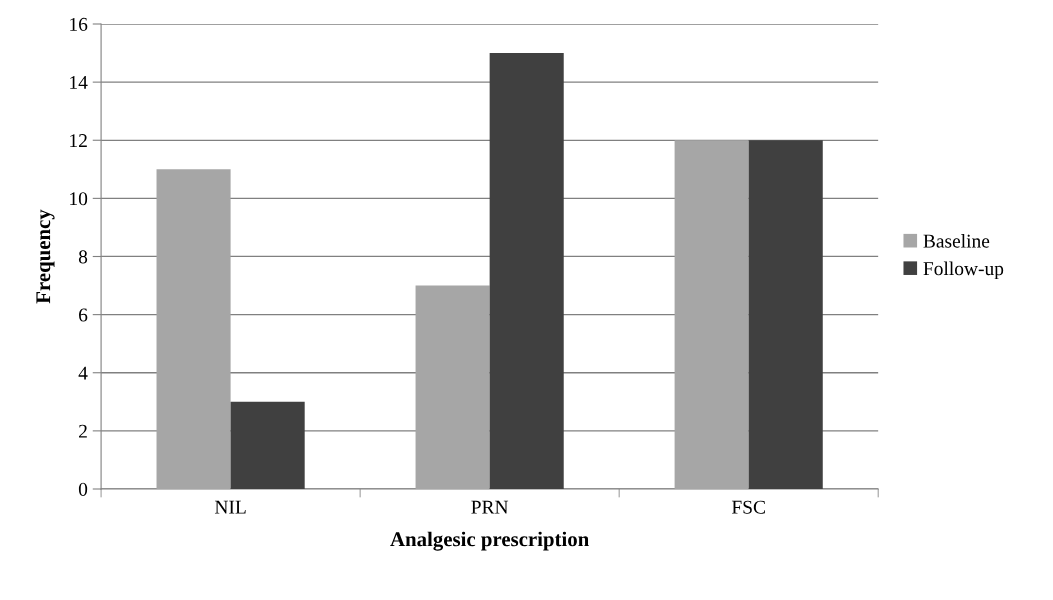 This screenshot has width=1053, height=600. I want to click on y-tick-label: 6, so click(83, 315).